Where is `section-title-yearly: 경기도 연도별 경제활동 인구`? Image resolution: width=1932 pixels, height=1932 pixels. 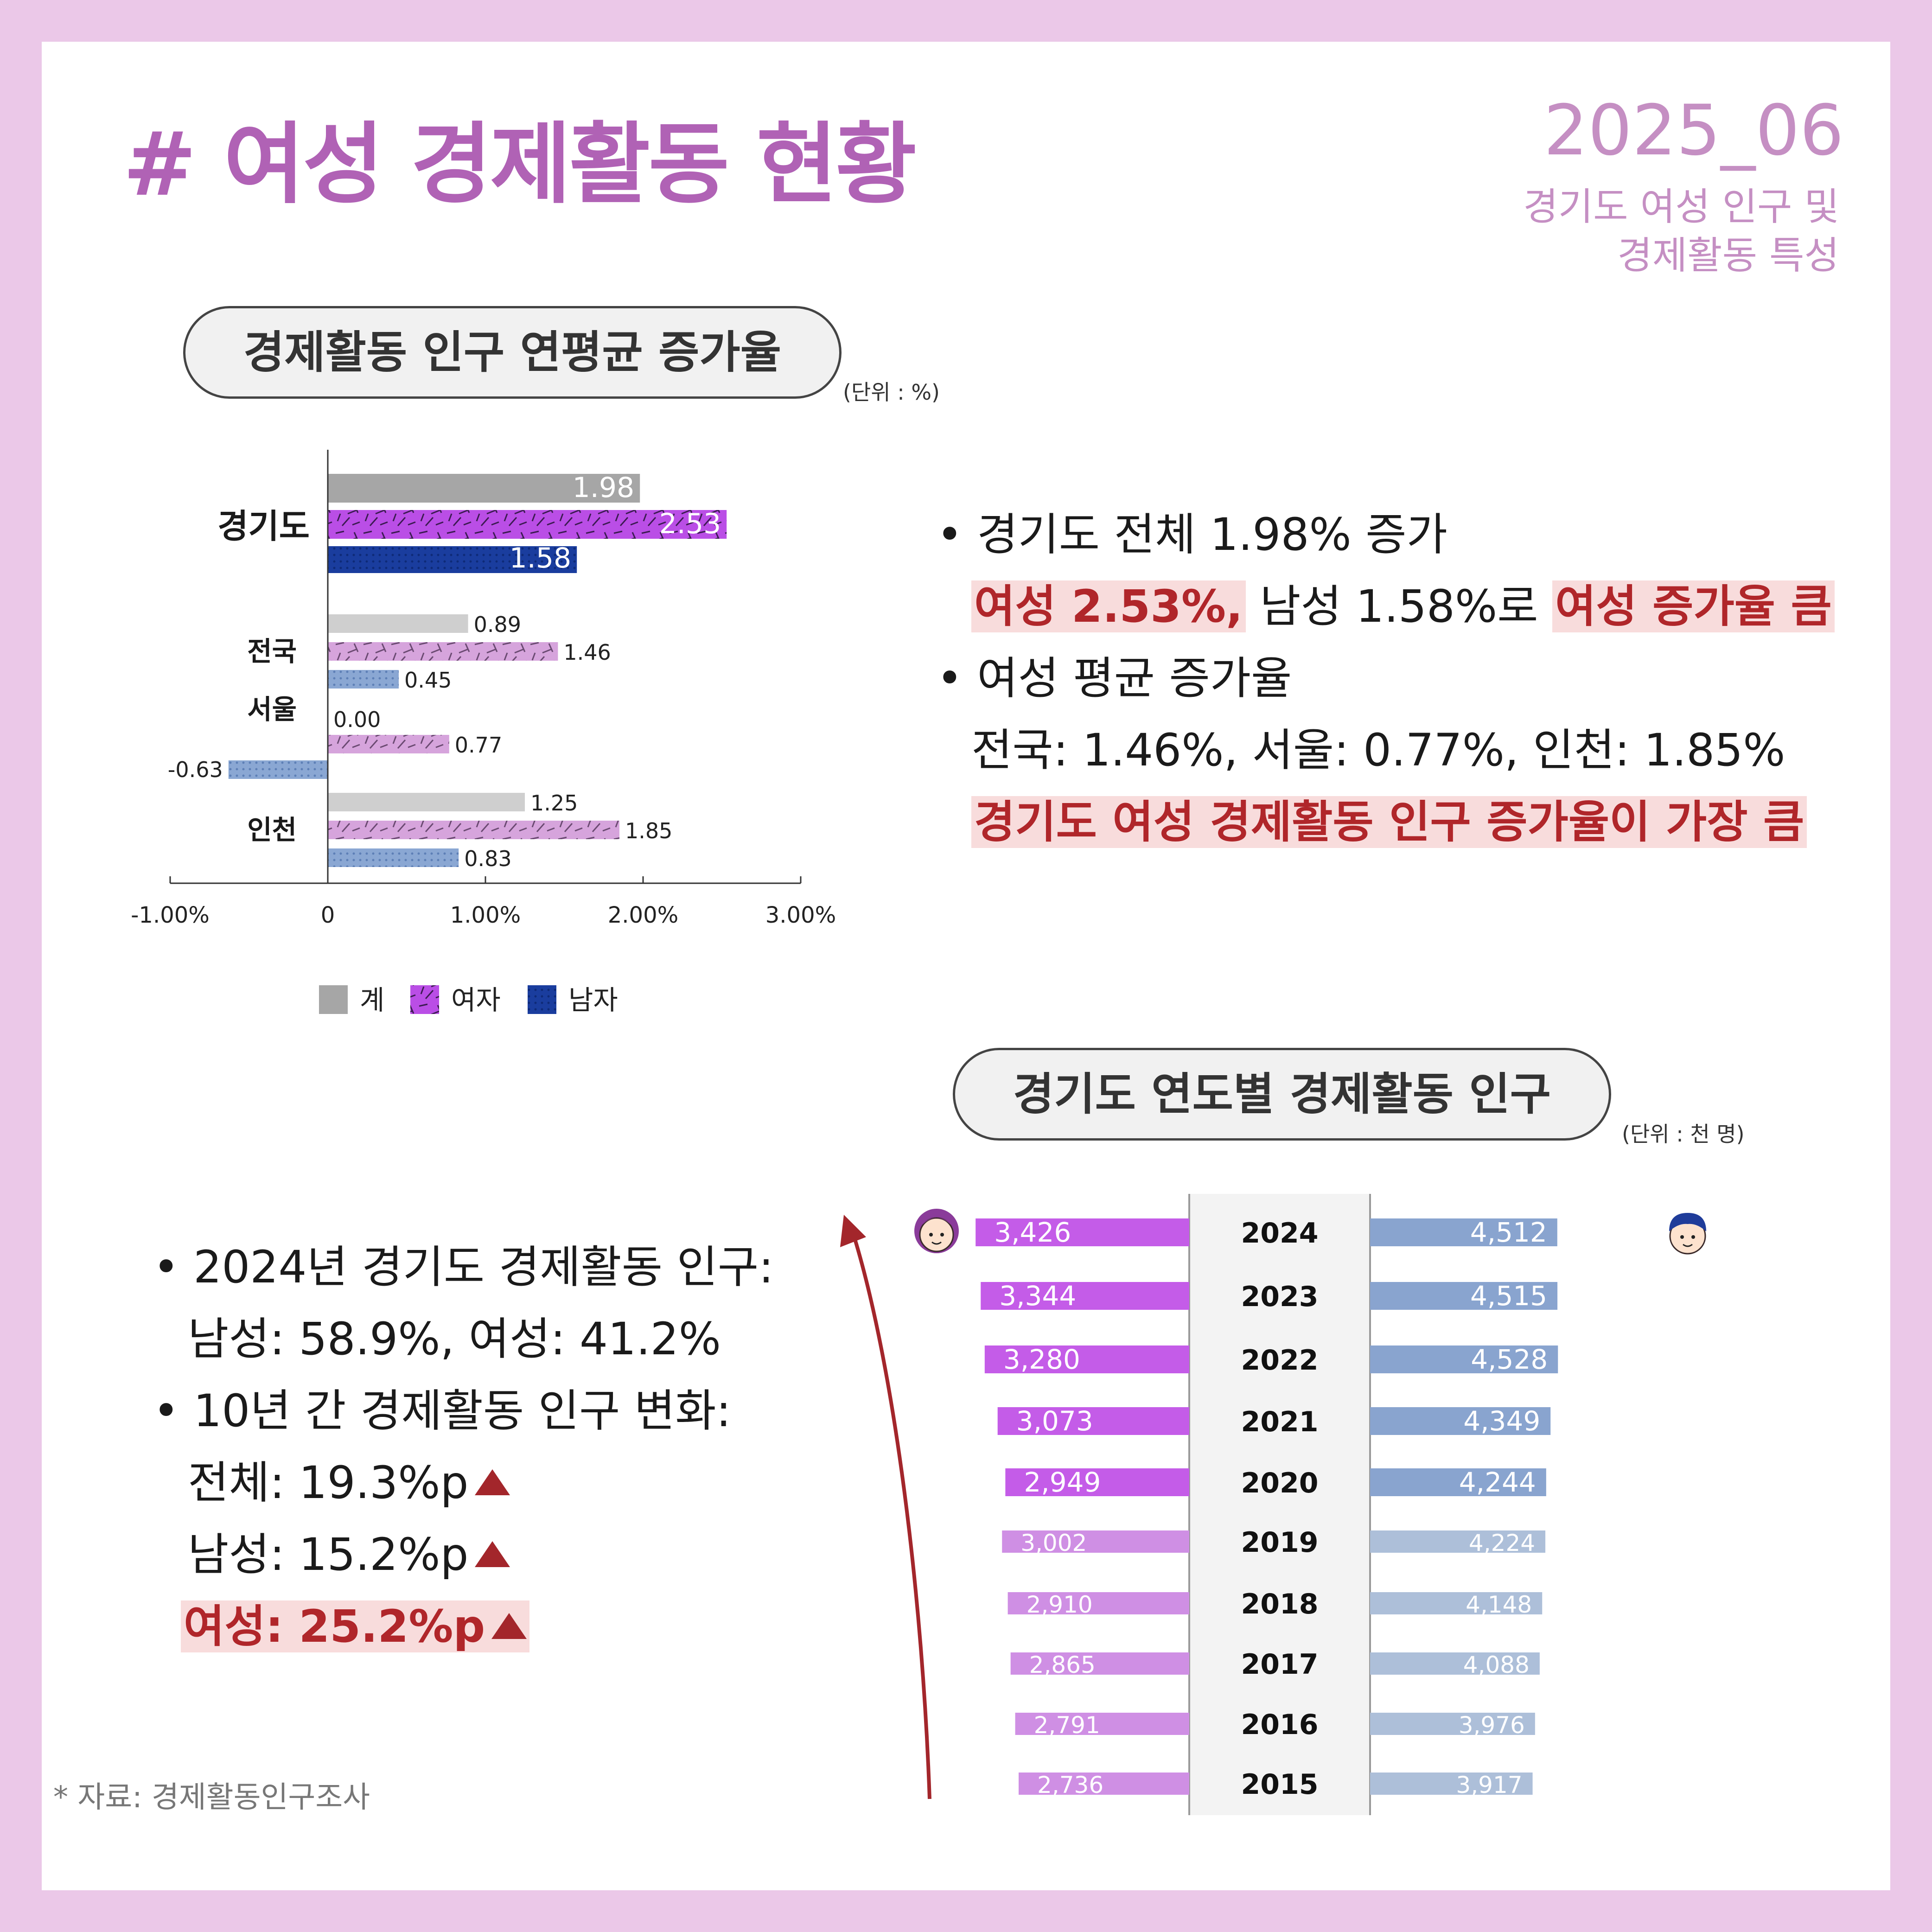 section-title-yearly: 경기도 연도별 경제활동 인구 is located at coordinates (1282, 1095).